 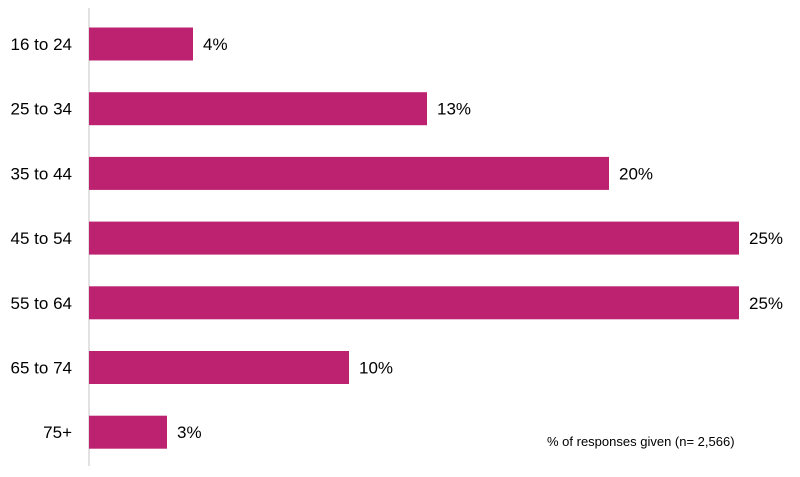 I want to click on value-label-0: 4%, so click(x=215, y=44).